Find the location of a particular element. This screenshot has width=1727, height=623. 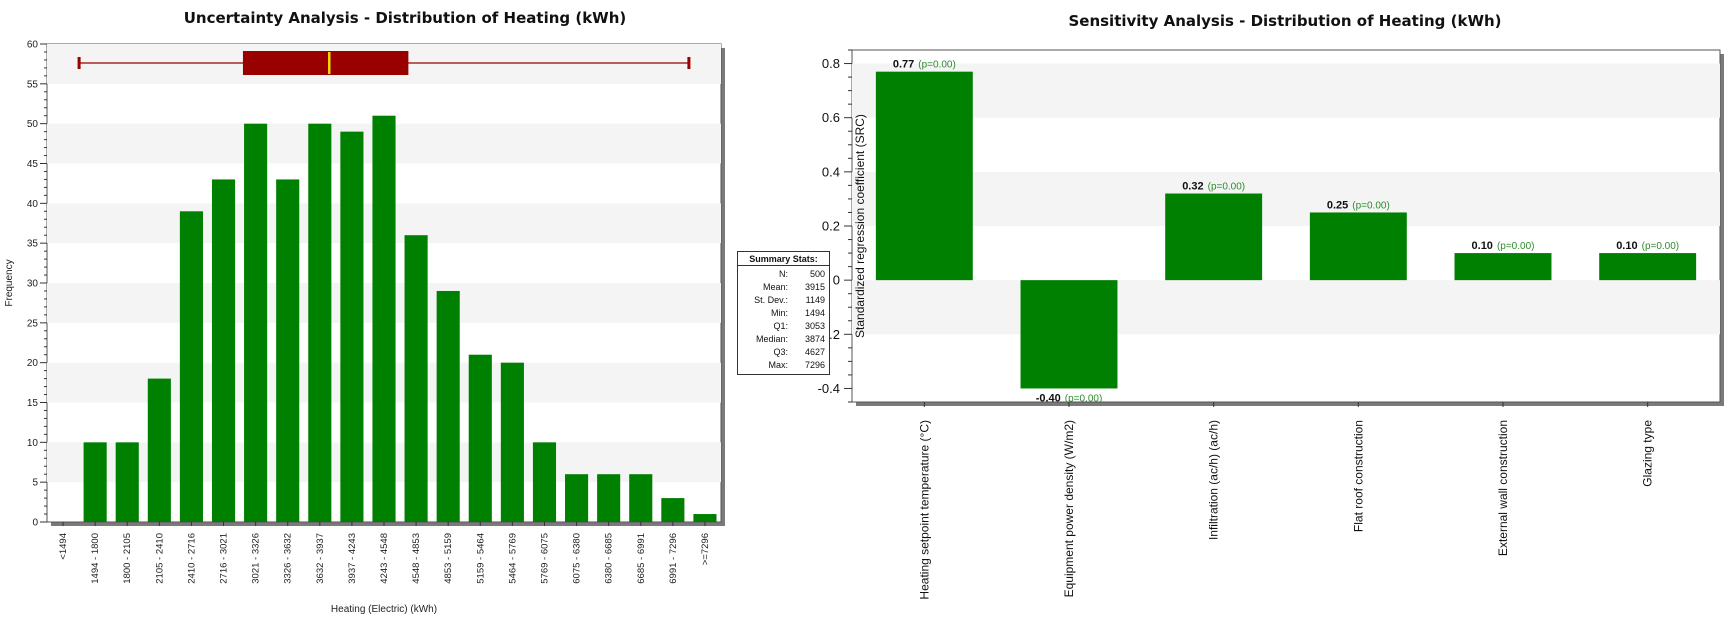

summary-stat-value: 3915 is located at coordinates (814, 287).